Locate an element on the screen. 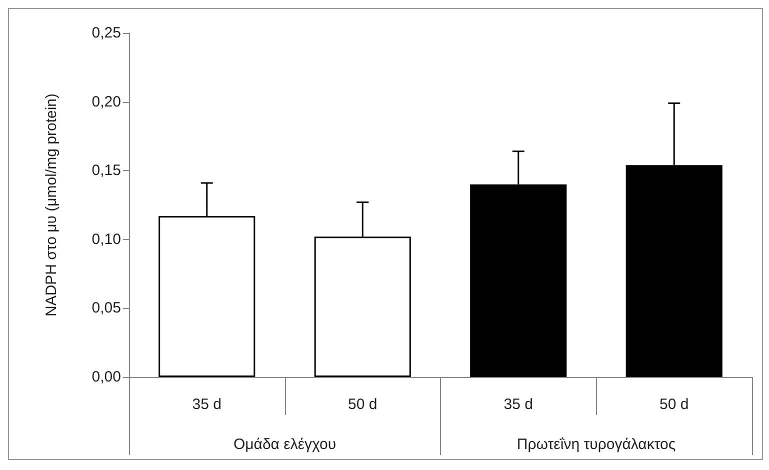 The height and width of the screenshot is (470, 769). text: Πρωτεΐνη τυρογάλακτος is located at coordinates (596, 444).